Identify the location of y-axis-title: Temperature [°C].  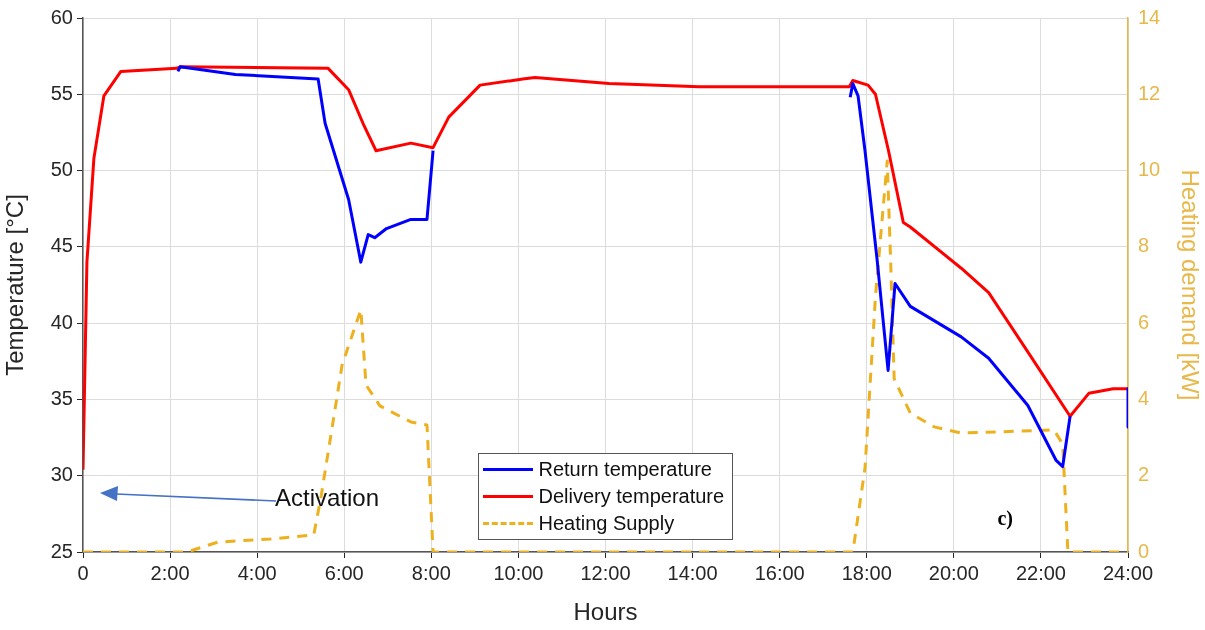
(15, 285).